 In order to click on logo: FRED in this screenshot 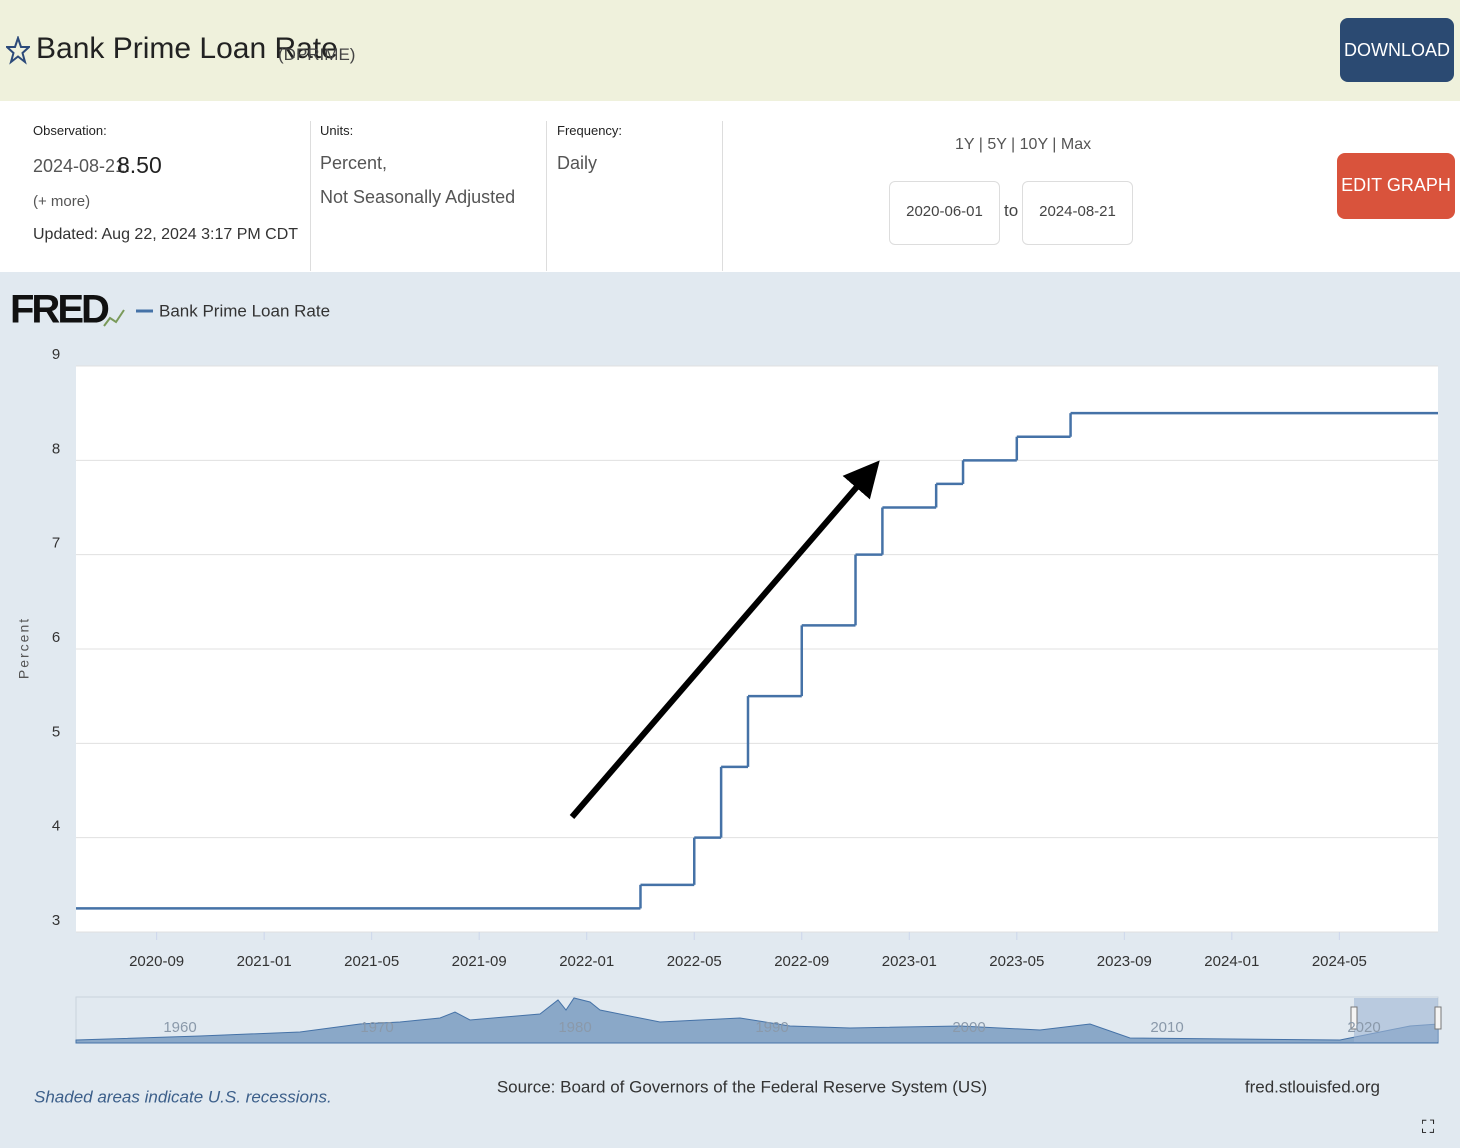, I will do `click(59, 310)`.